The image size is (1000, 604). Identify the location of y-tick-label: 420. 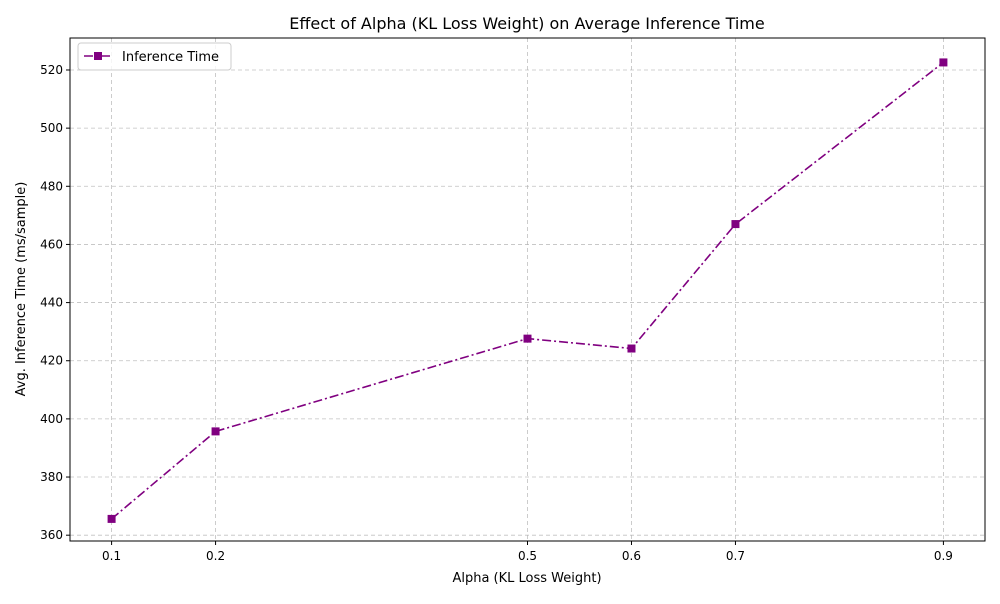
(51, 361).